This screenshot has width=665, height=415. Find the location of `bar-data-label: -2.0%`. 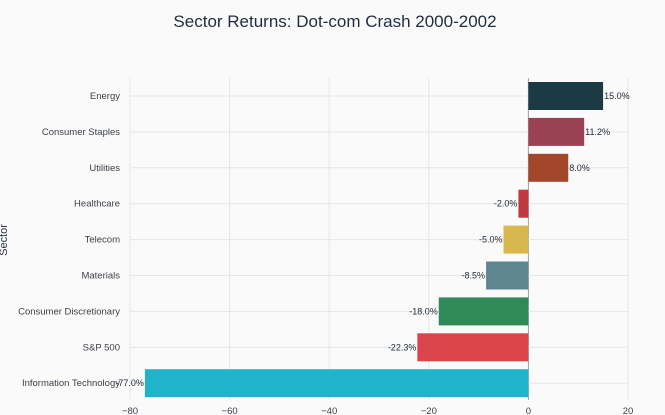

bar-data-label: -2.0% is located at coordinates (506, 204).